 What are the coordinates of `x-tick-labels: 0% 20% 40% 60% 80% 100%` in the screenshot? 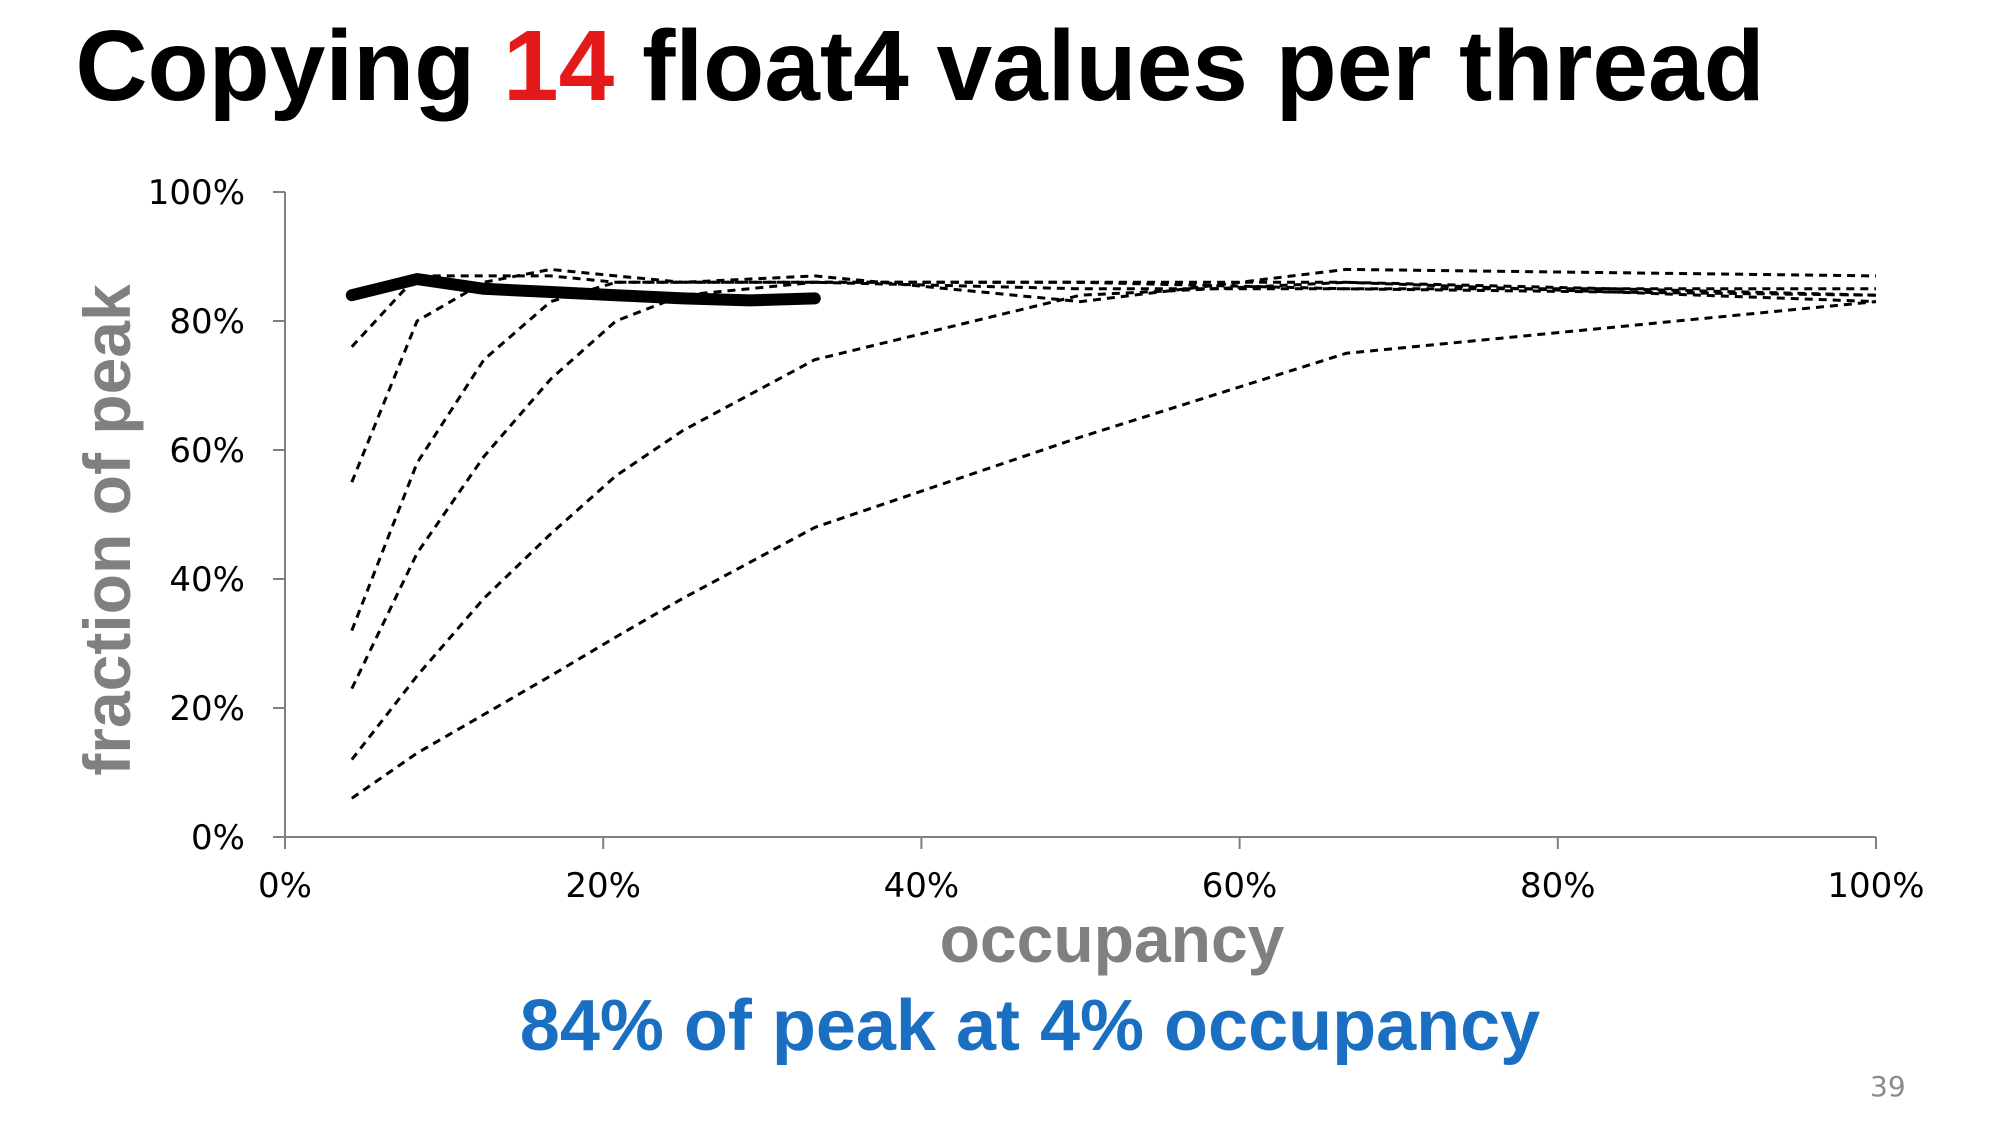 It's located at (1091, 886).